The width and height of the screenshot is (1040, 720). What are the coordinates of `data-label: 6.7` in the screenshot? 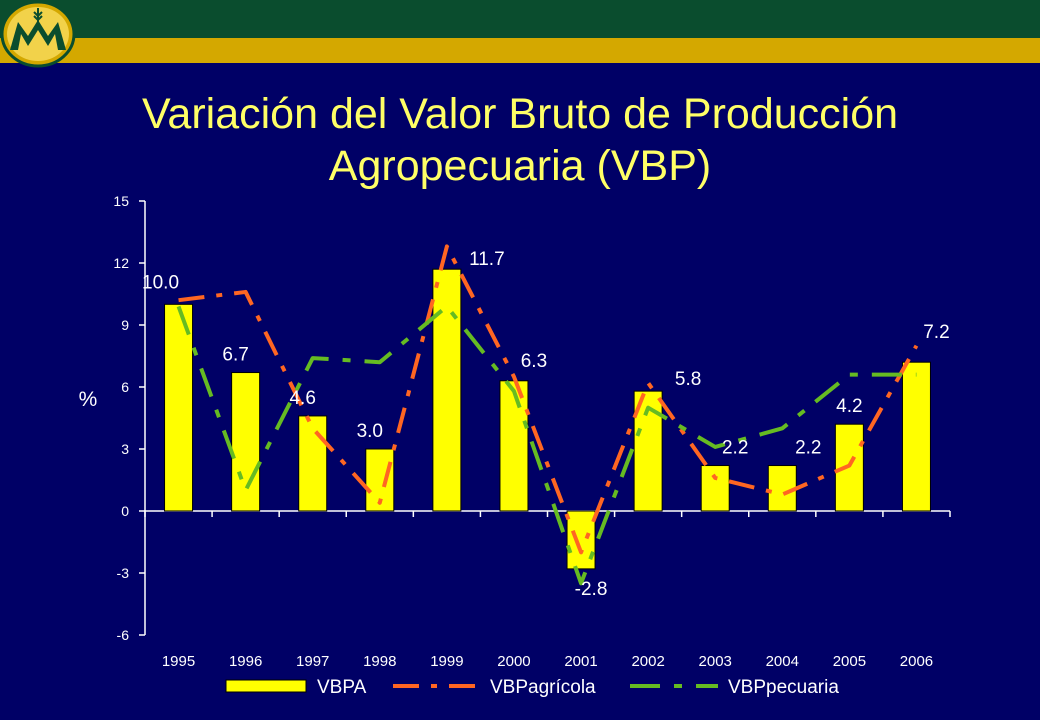 It's located at (235, 355).